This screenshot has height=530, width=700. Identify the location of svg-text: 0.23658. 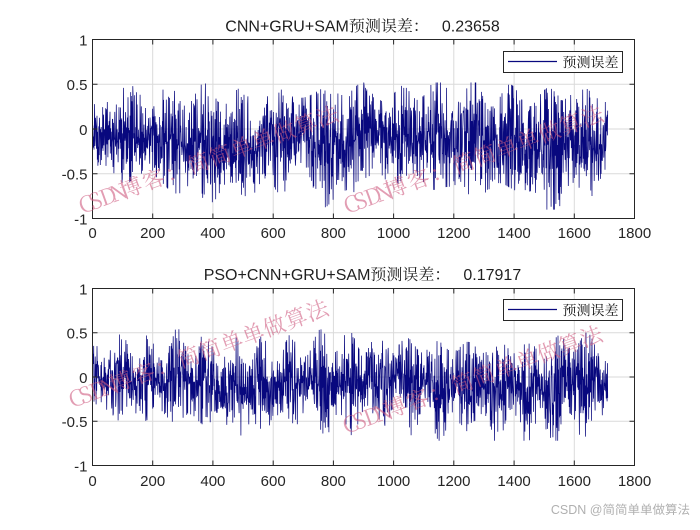
(471, 27).